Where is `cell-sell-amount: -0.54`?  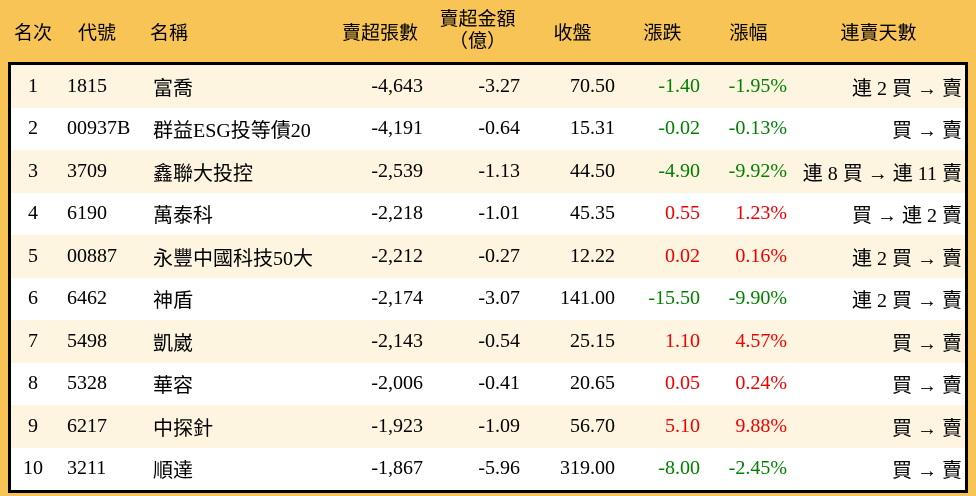 cell-sell-amount: -0.54 is located at coordinates (499, 340).